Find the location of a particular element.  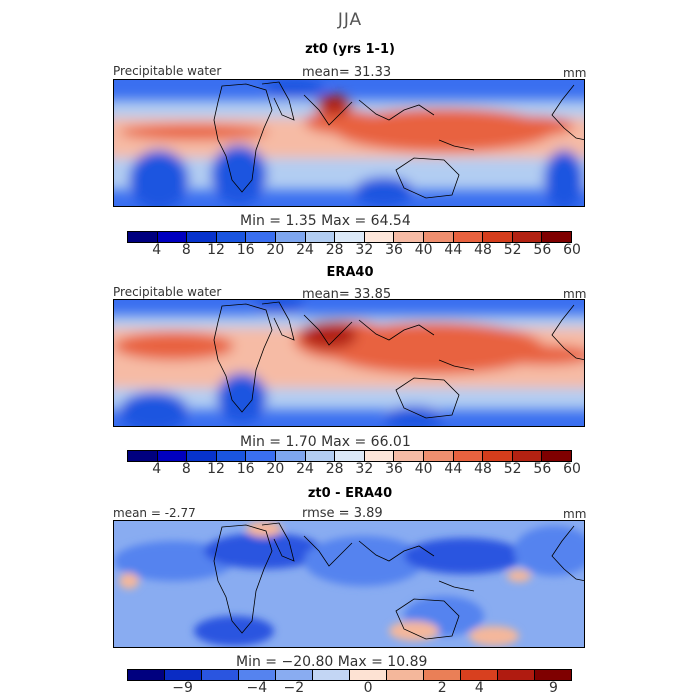

panel-2-field-label: Precipitable water is located at coordinates (167, 292).